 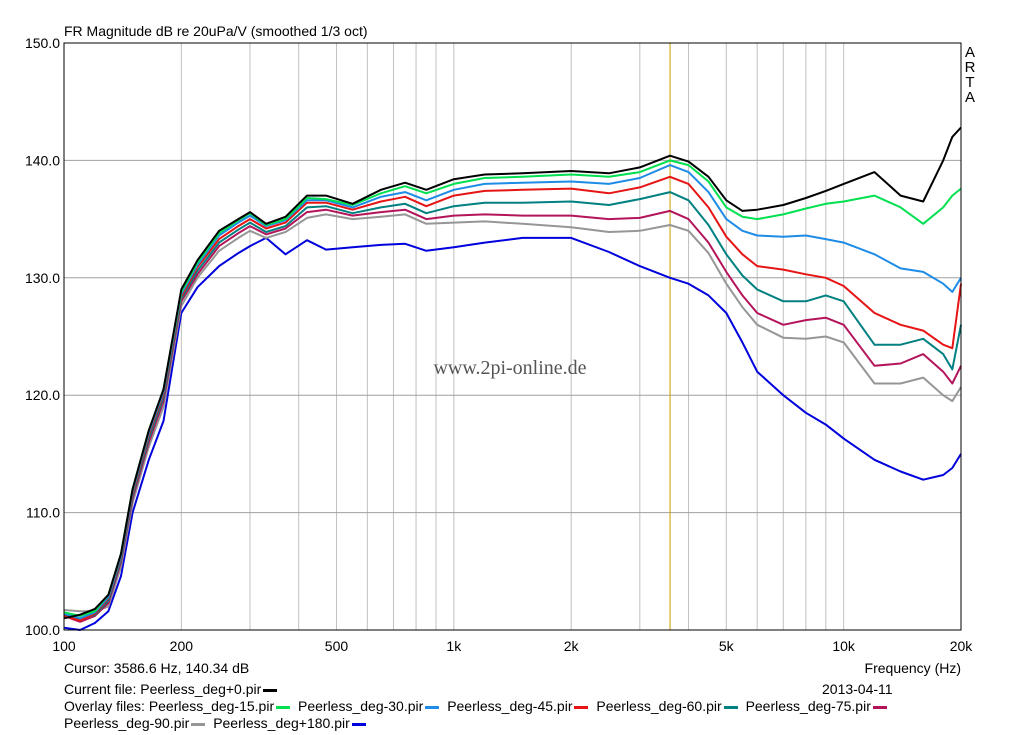 I want to click on x-axis-ticks: 100 200 500 1k 2k 5k 10k 20k, so click(x=512, y=646).